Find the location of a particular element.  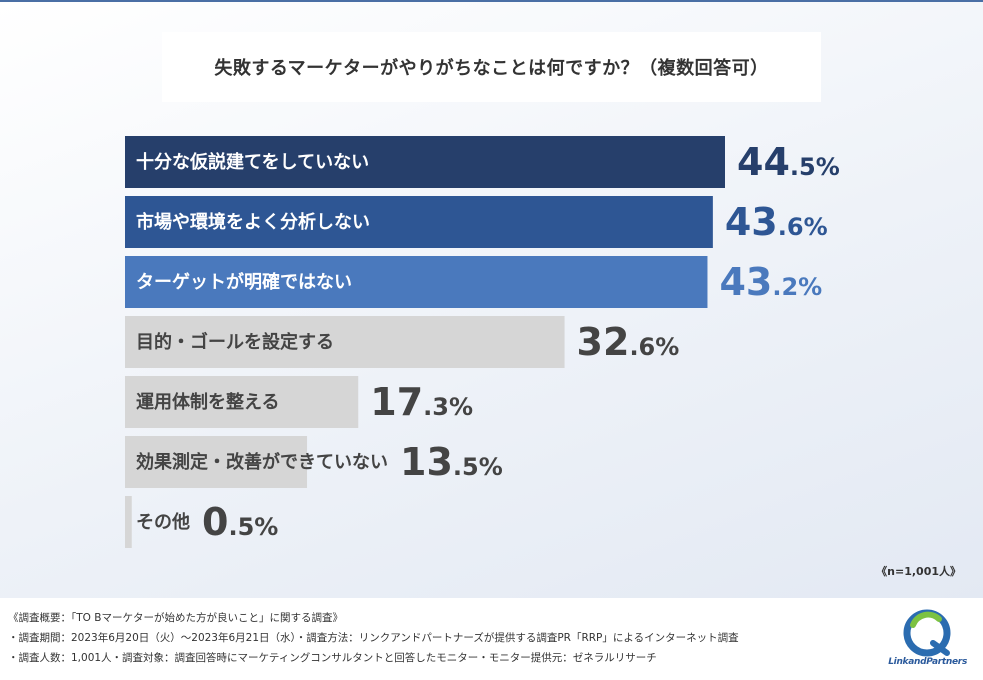

sample-size-note: 《n=1,001人》 is located at coordinates (918, 571).